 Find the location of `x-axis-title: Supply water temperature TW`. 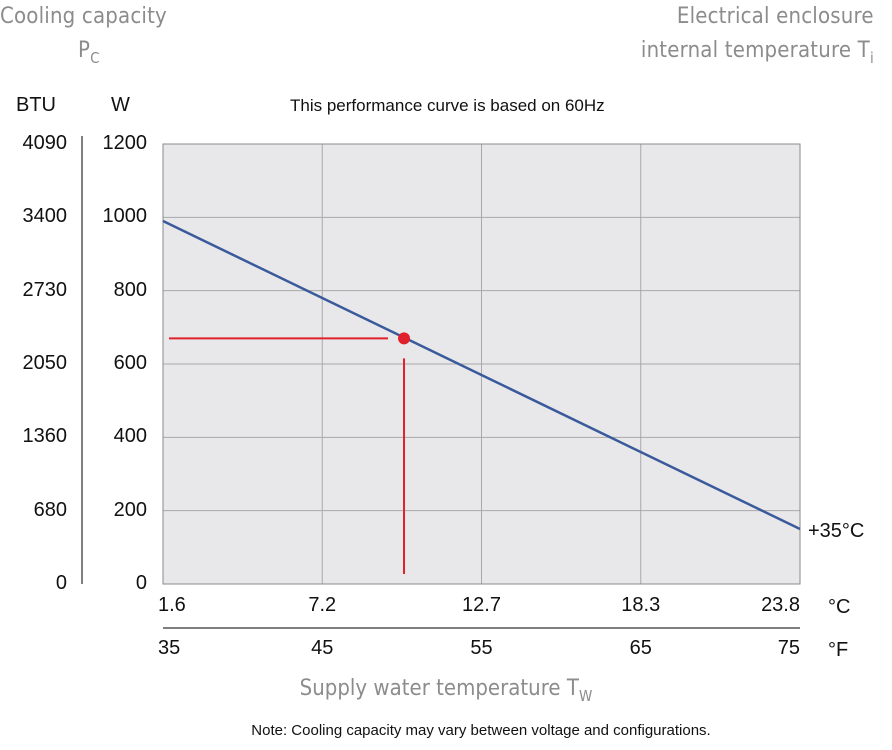

x-axis-title: Supply water temperature TW is located at coordinates (446, 690).